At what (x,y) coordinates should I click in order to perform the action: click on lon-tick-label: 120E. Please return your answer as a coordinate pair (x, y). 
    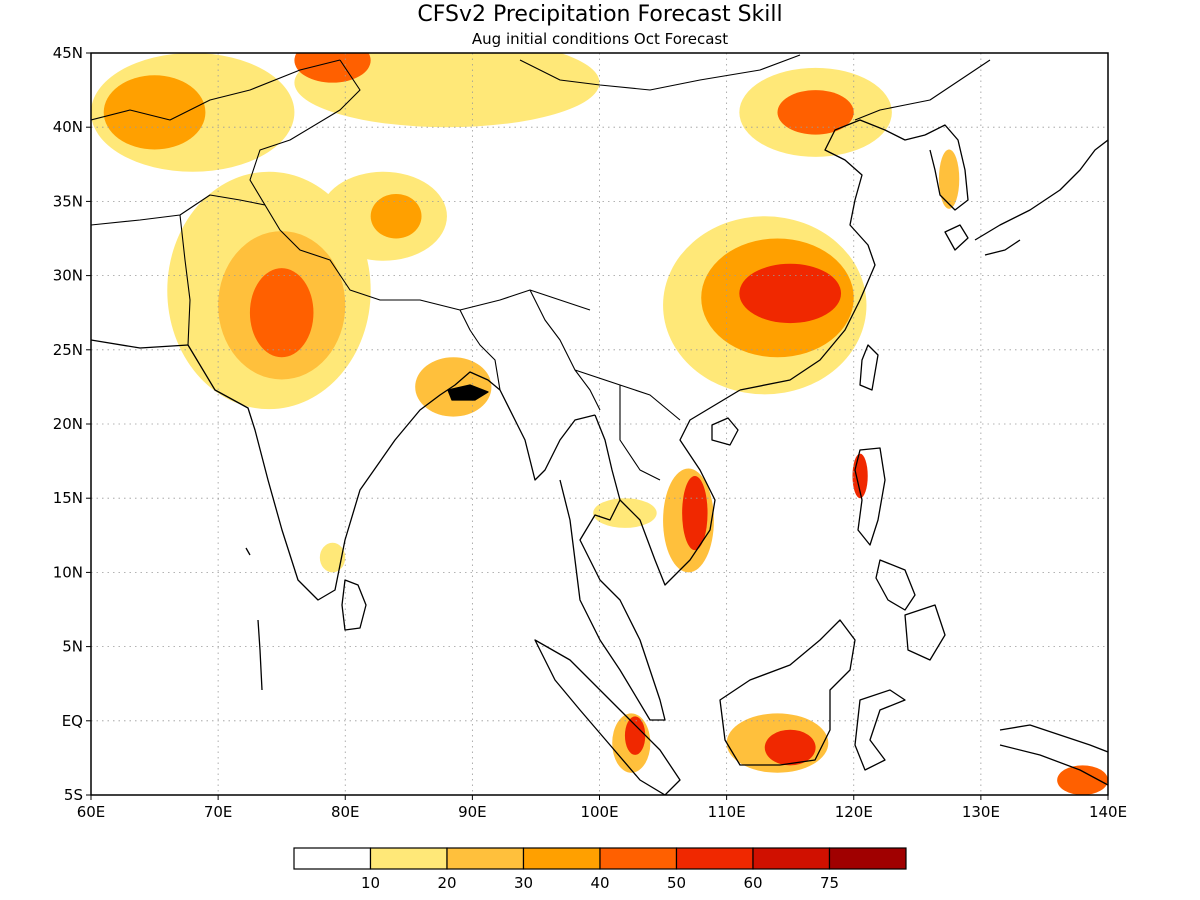
    Looking at the image, I should click on (854, 812).